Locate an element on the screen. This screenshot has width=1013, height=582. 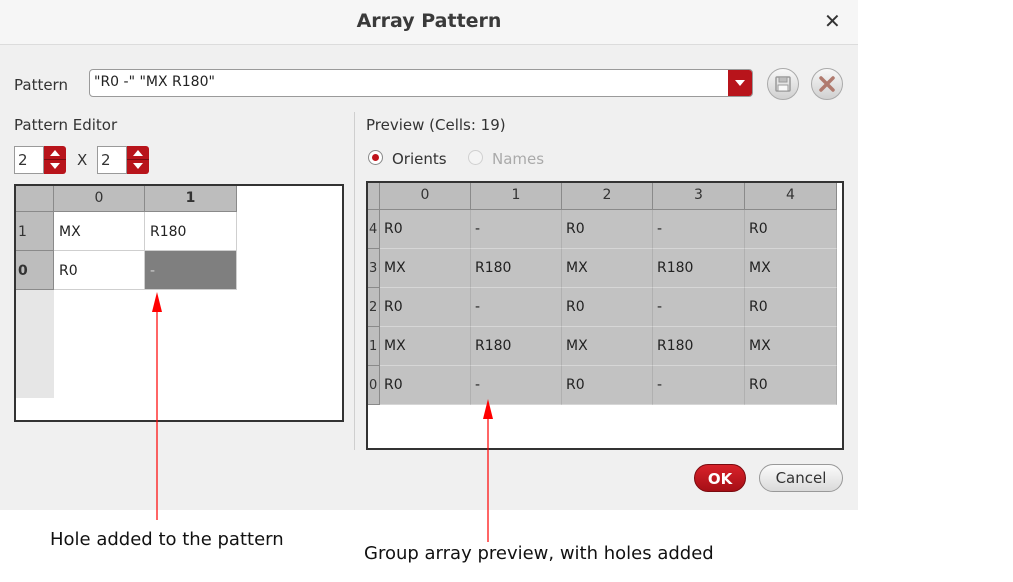
column-header: 4 is located at coordinates (791, 196).